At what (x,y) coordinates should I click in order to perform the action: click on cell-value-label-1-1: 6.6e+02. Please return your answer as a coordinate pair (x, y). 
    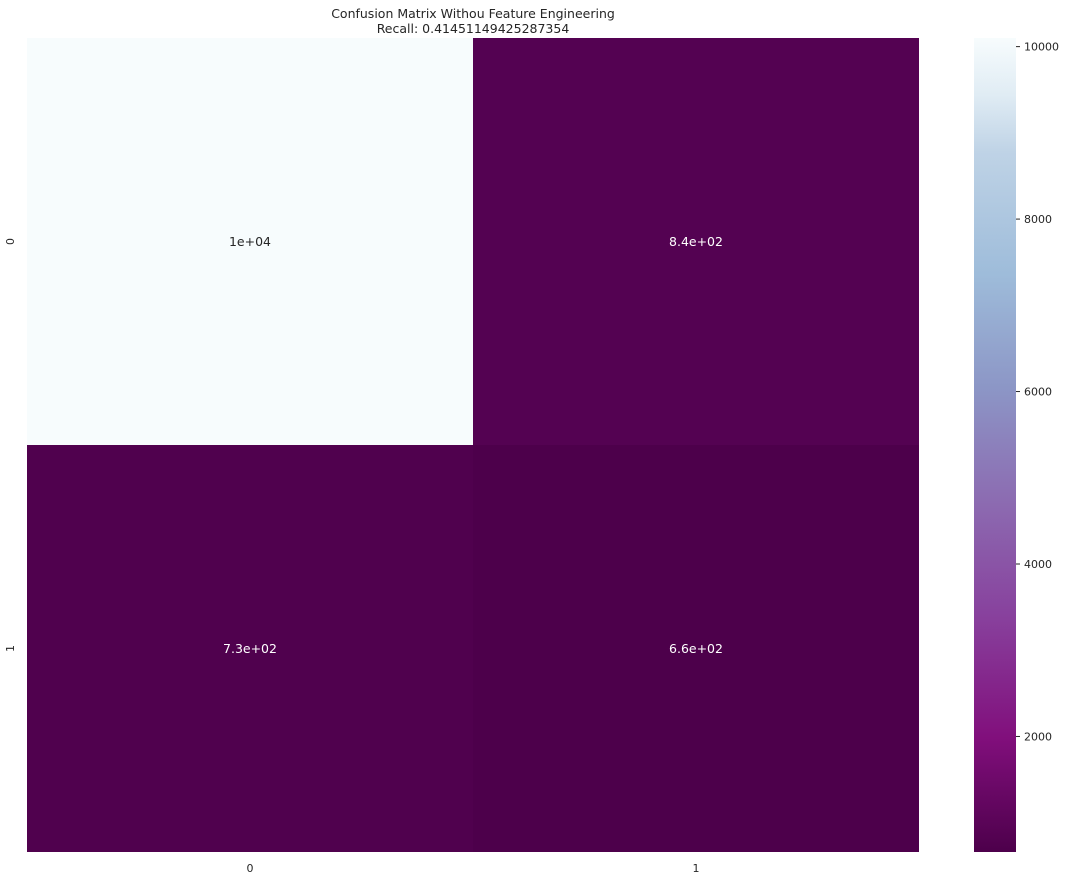
    Looking at the image, I should click on (696, 648).